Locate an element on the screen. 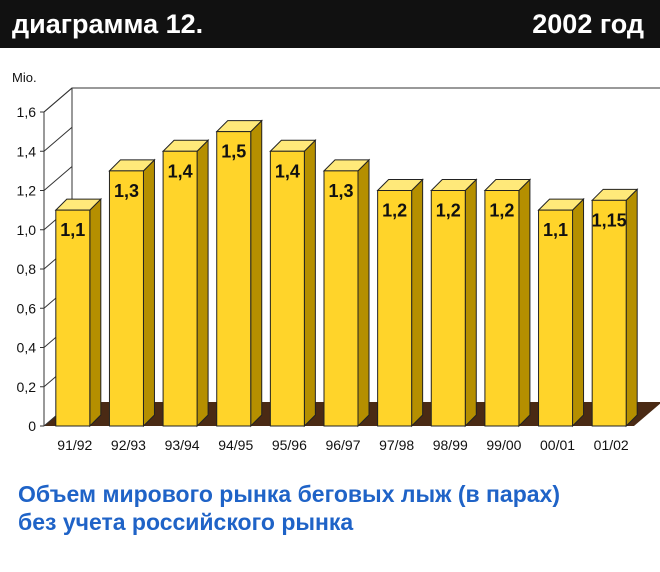 This screenshot has width=660, height=572. bar-96/97: 1,3 is located at coordinates (346, 293).